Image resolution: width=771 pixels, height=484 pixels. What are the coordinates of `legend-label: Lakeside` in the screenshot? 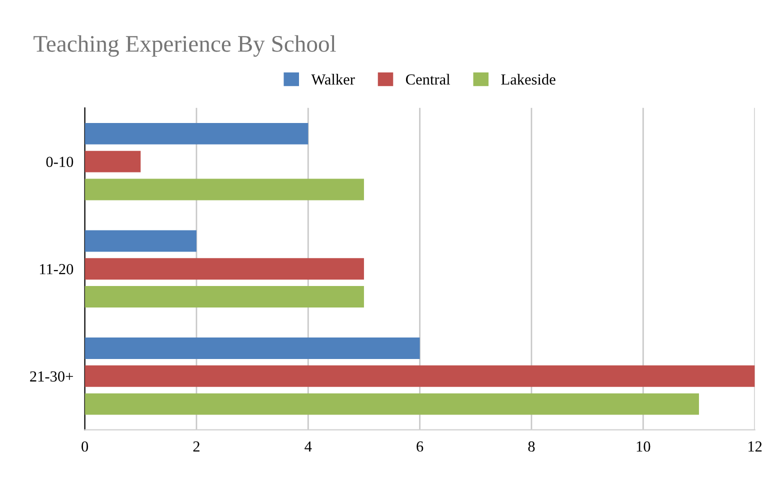 It's located at (528, 79).